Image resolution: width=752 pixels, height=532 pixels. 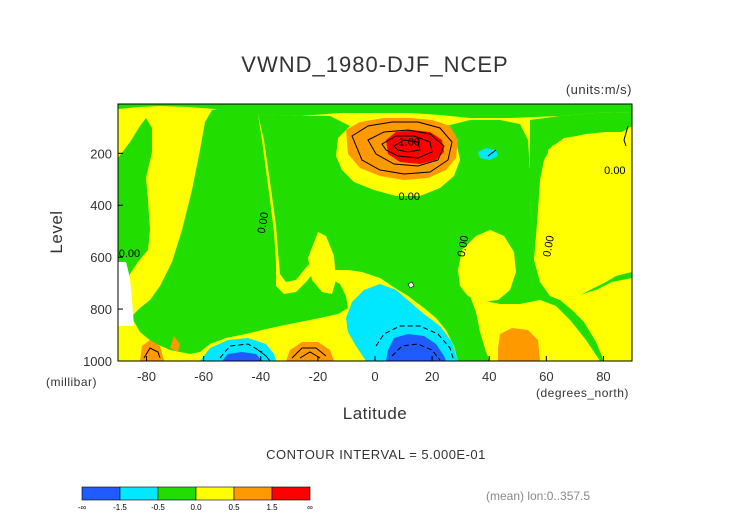 I want to click on yellow-island-central-east, so click(x=487, y=266).